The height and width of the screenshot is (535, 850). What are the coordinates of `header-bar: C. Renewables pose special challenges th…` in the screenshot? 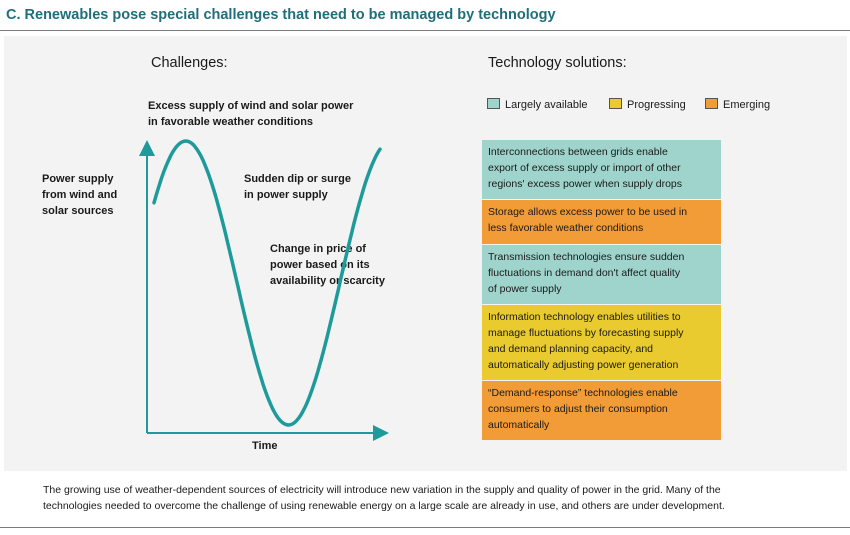 It's located at (425, 15).